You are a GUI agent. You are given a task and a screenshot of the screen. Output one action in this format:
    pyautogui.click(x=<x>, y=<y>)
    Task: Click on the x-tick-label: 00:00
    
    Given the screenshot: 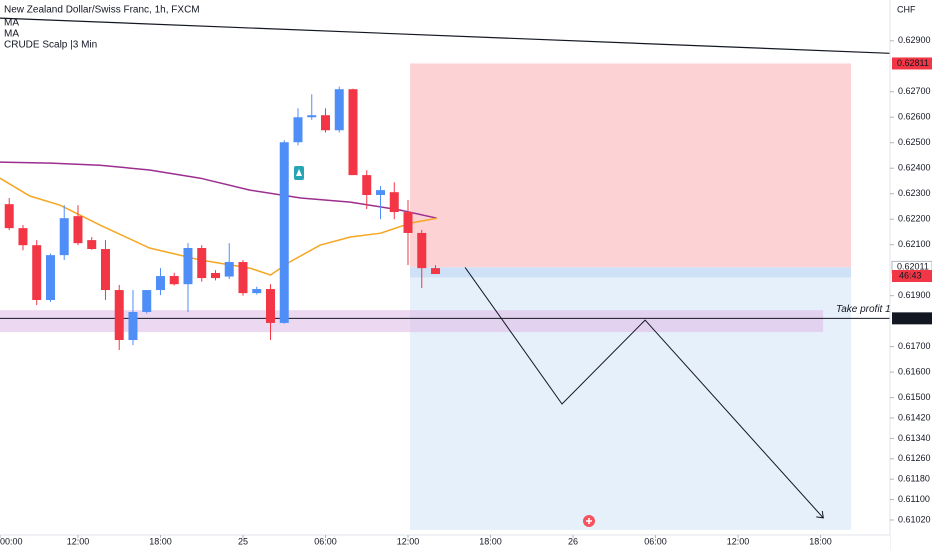 What is the action you would take?
    pyautogui.click(x=11, y=541)
    